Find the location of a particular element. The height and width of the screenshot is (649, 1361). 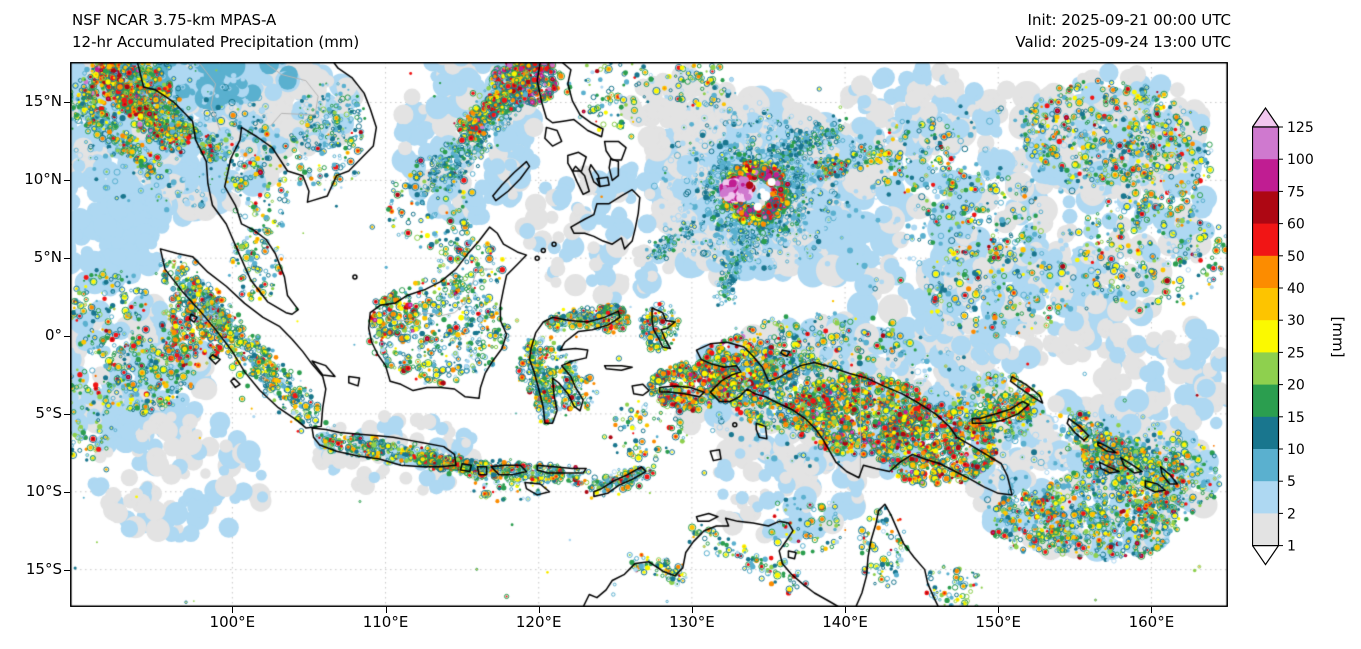

x-tick-label: 140°E is located at coordinates (845, 622).